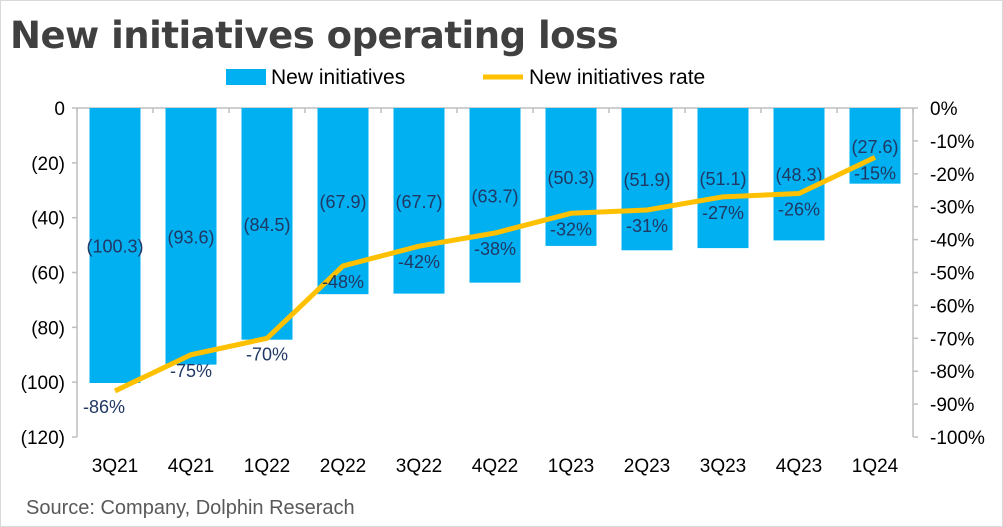 The image size is (1003, 527). I want to click on bar-data-label: (84.5), so click(266, 225).